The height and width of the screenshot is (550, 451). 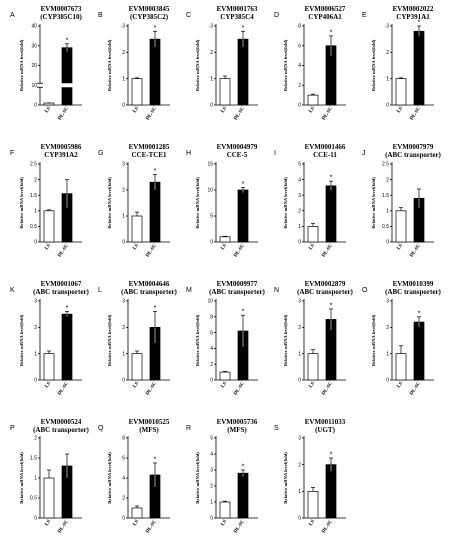 What do you see at coordinates (12, 153) in the screenshot?
I see `panel-letter: F` at bounding box center [12, 153].